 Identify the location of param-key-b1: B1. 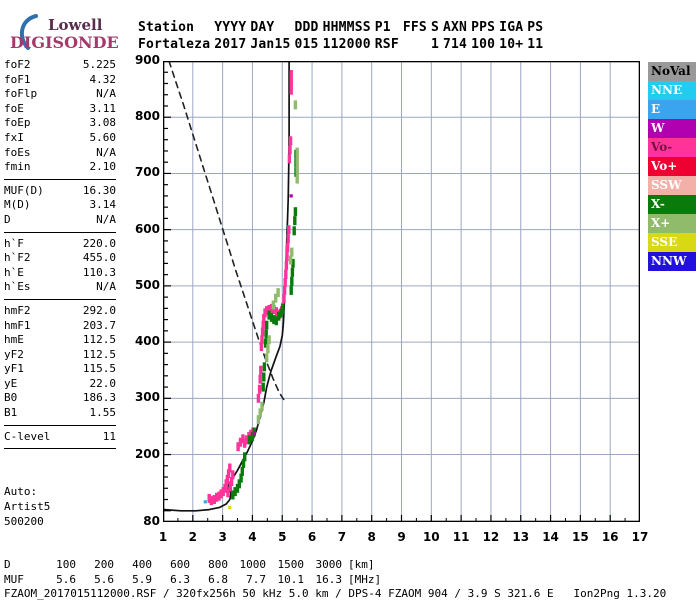
(11, 413).